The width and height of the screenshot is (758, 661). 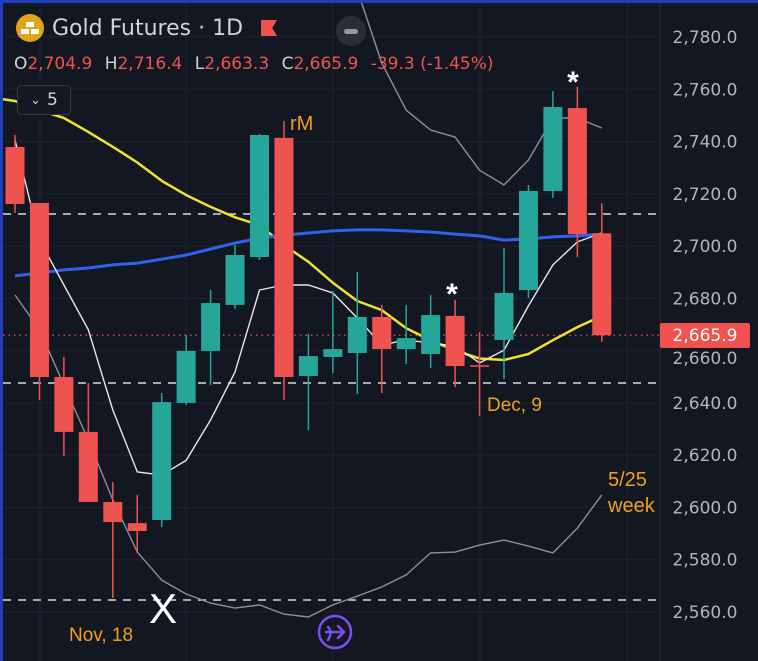 What do you see at coordinates (705, 247) in the screenshot?
I see `price-tick-label: 2,700.0` at bounding box center [705, 247].